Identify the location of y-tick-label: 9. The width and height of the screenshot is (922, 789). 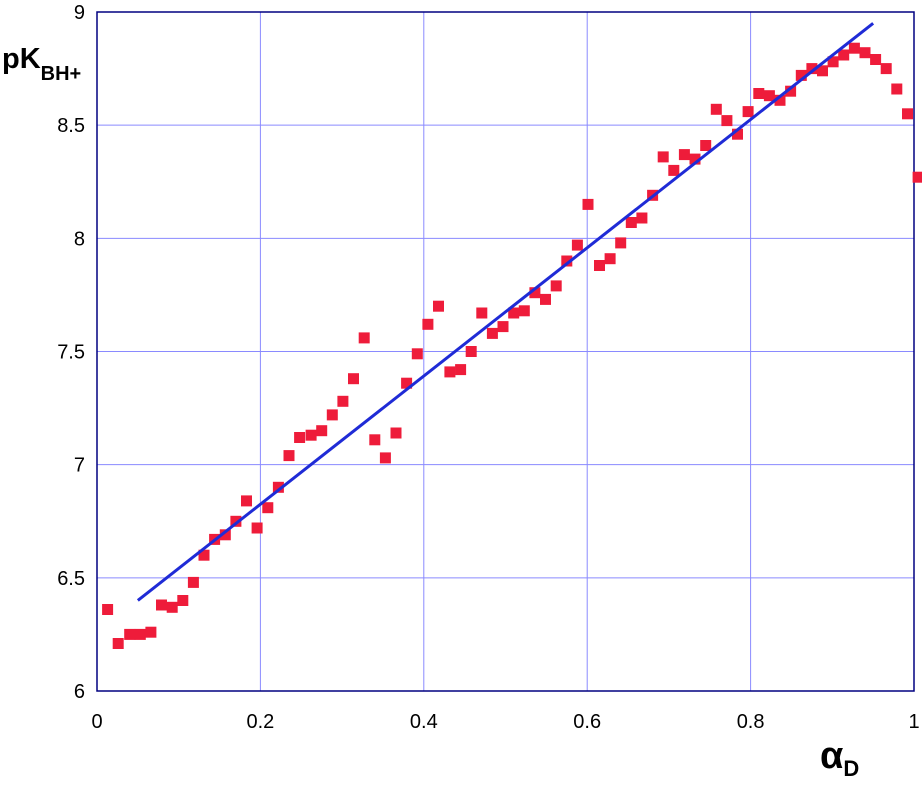
(79, 13).